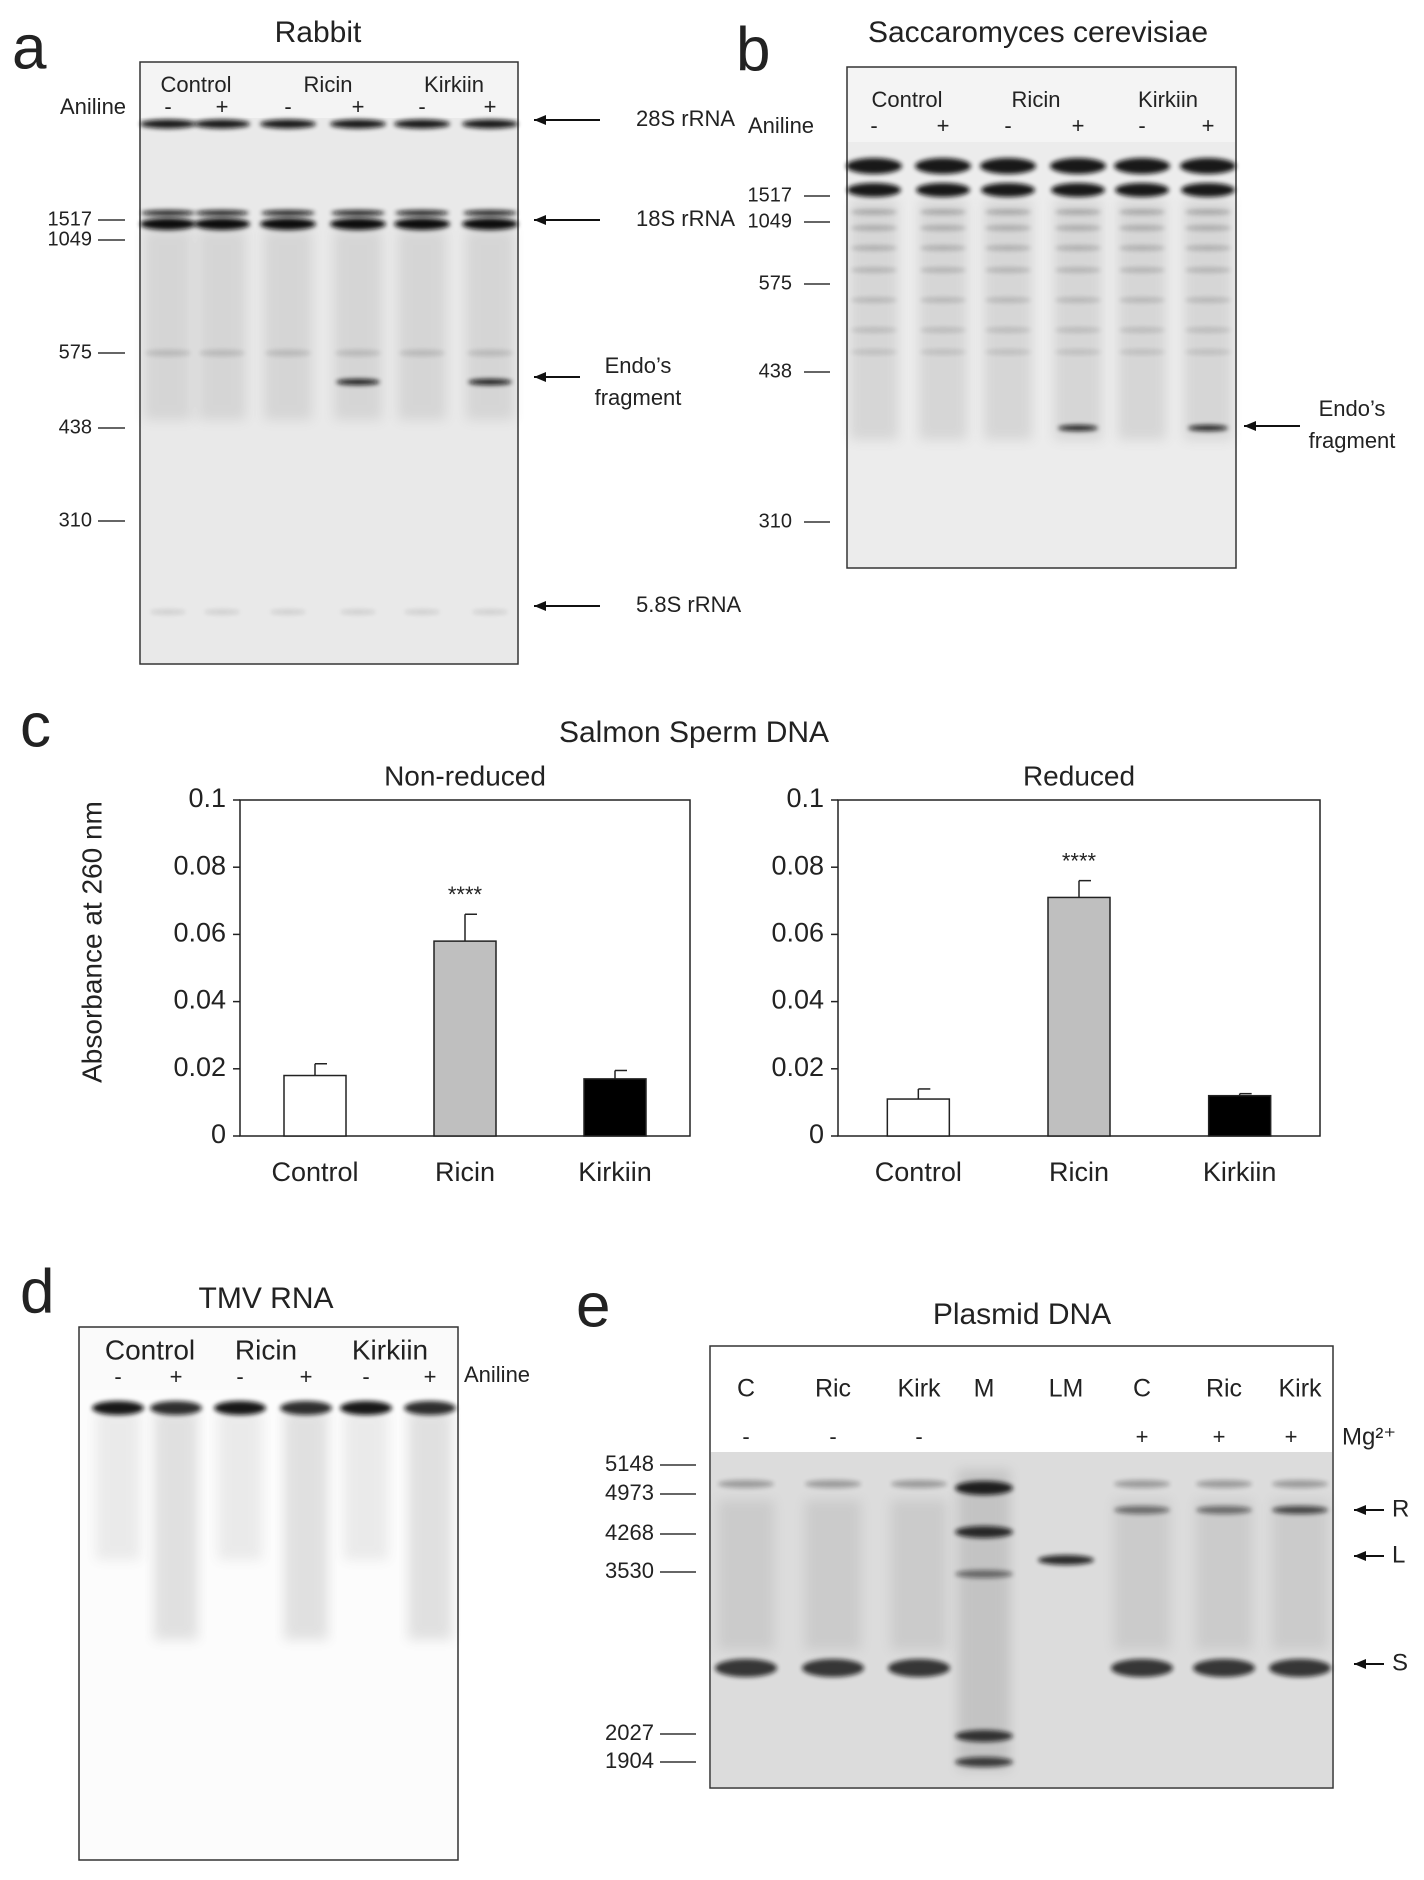 This screenshot has width=1424, height=1880. Describe the element at coordinates (770, 195) in the screenshot. I see `marker-label: 1517` at that location.